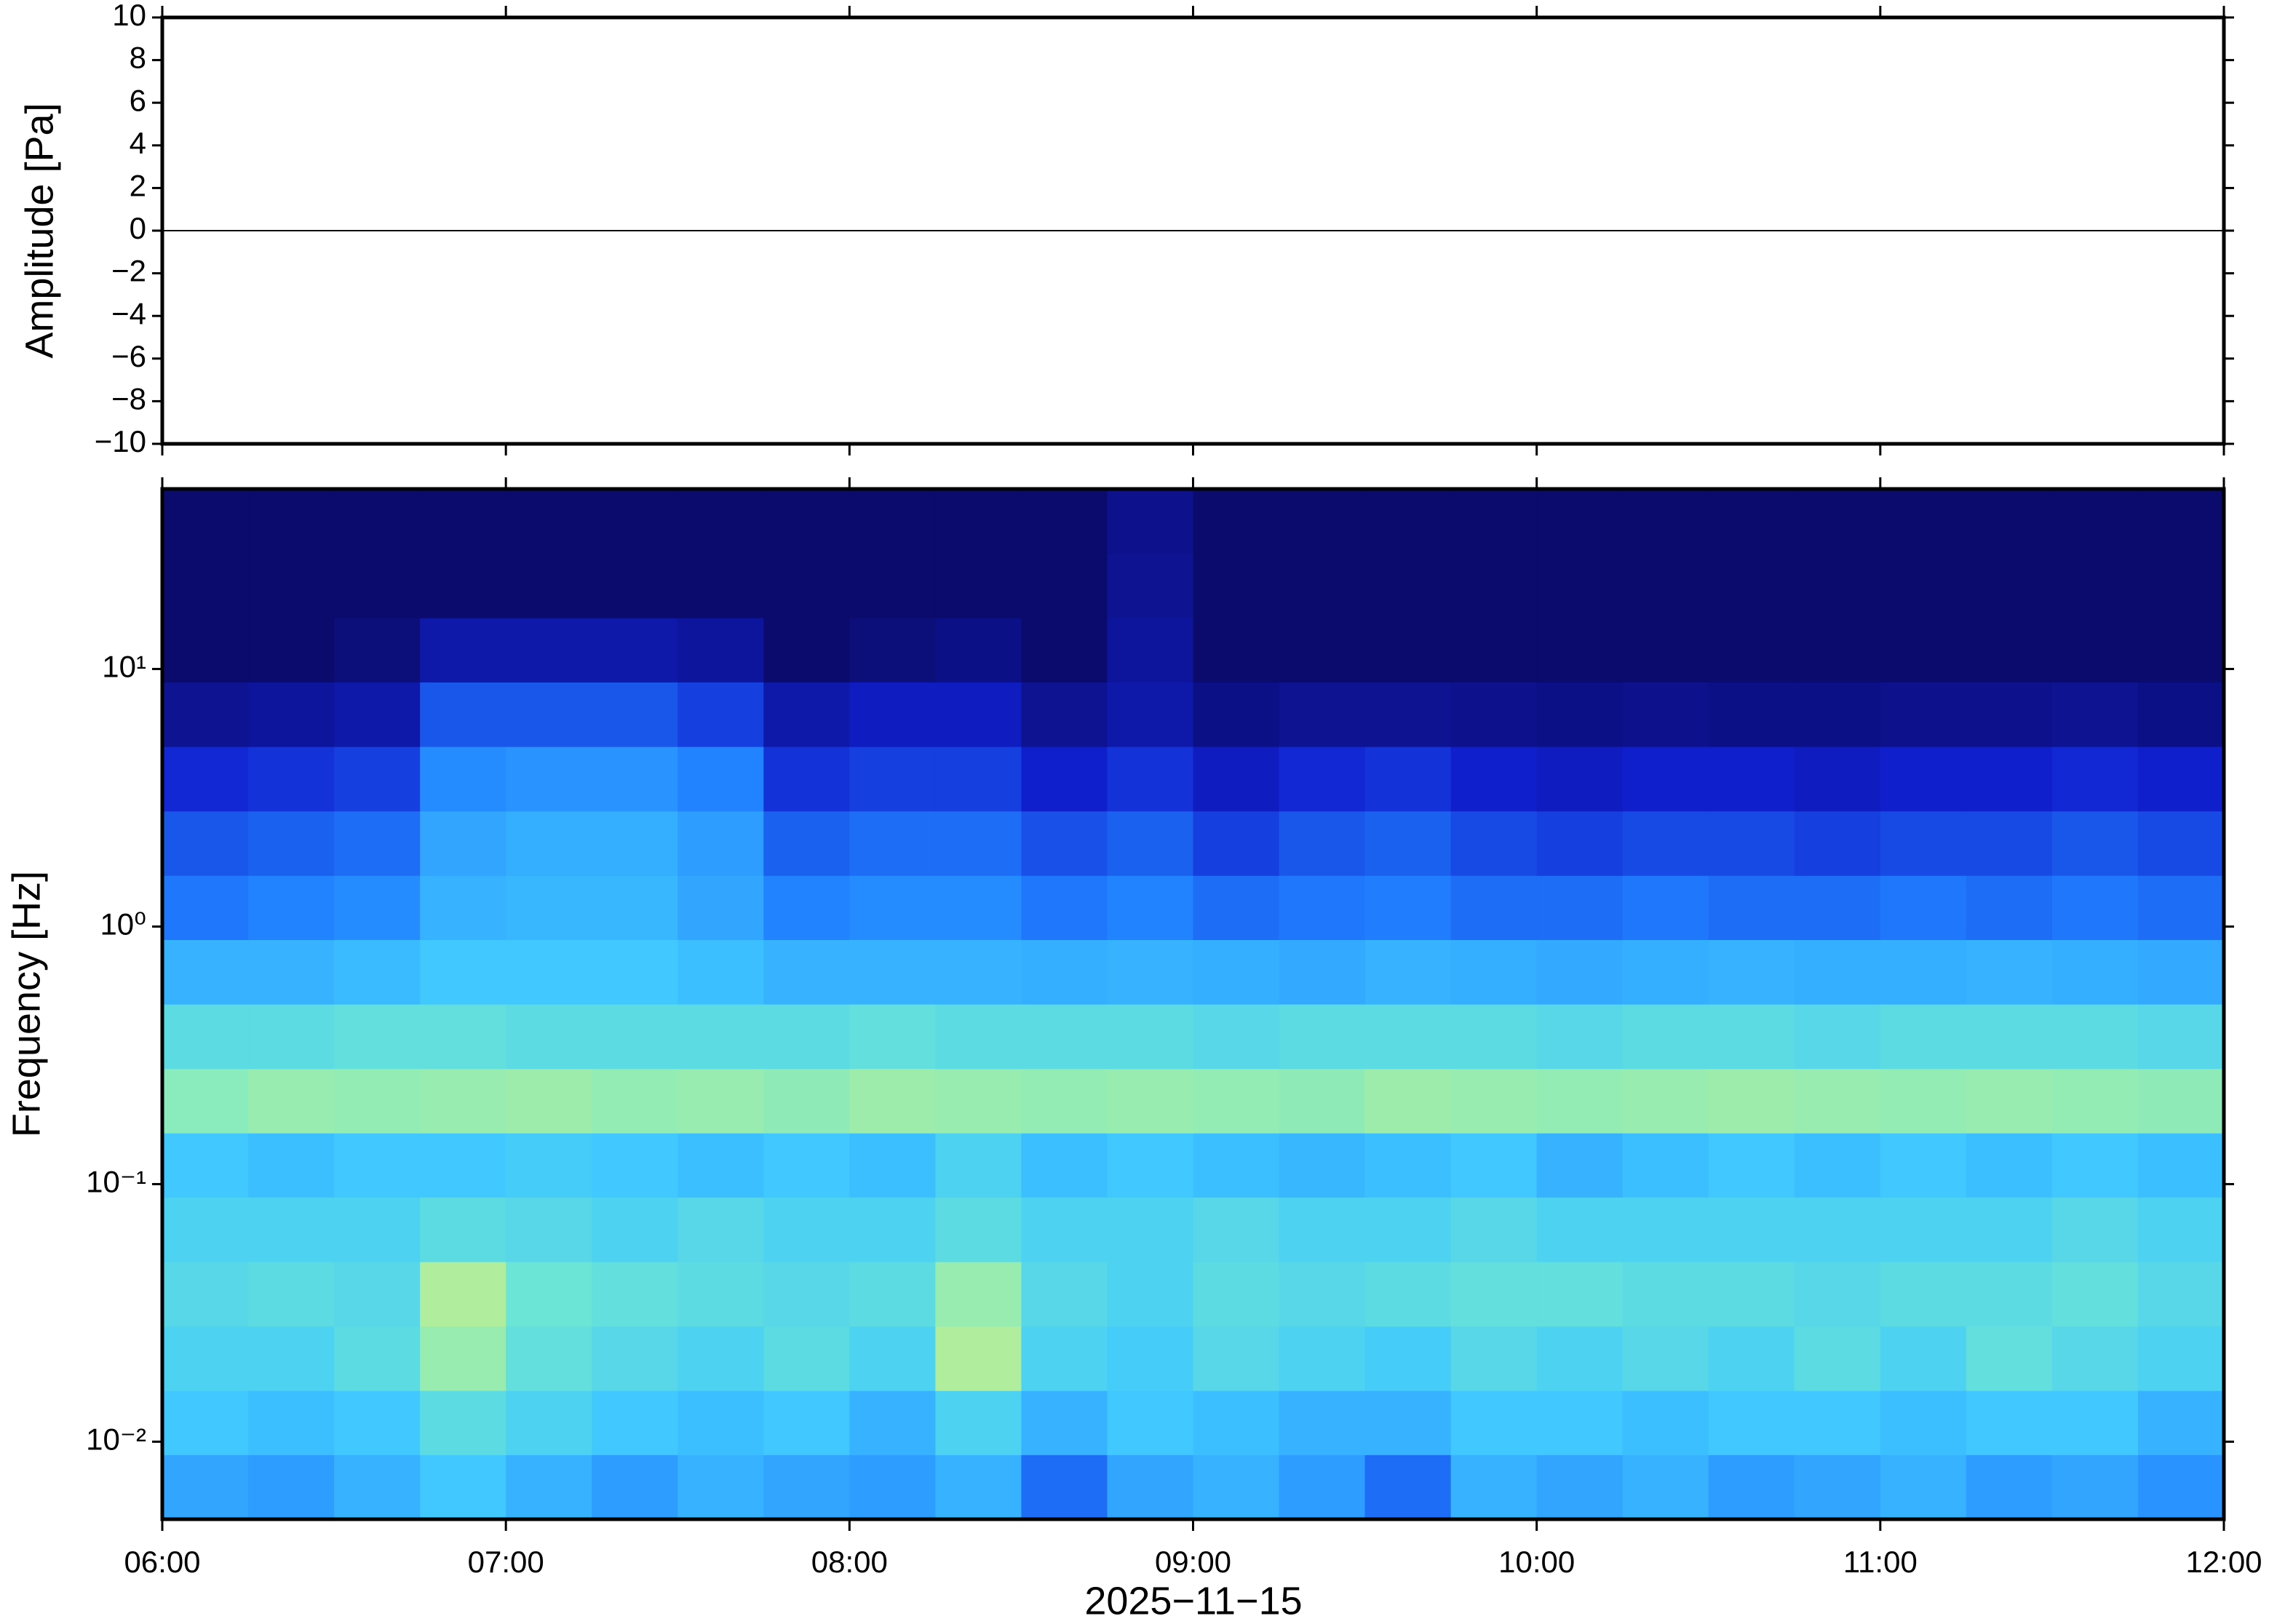 The width and height of the screenshot is (2269, 1624). I want to click on y-axis-label: Amplitude [Pa], so click(39, 230).